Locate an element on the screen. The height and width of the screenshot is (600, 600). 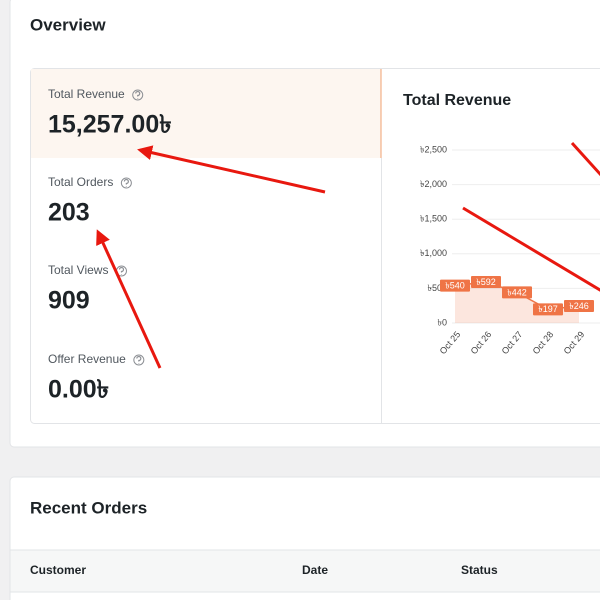
column-header: Date is located at coordinates (315, 570).